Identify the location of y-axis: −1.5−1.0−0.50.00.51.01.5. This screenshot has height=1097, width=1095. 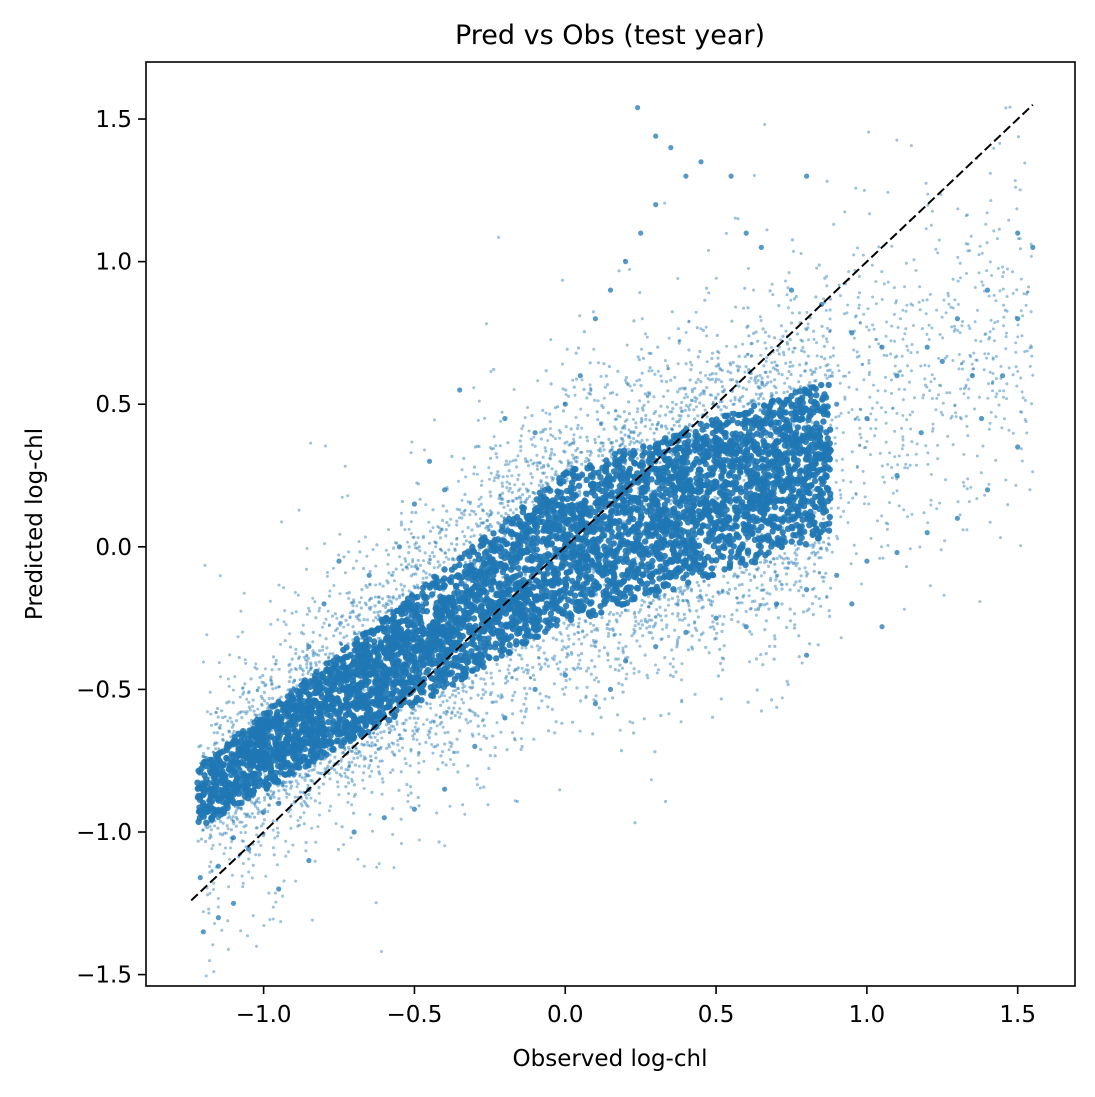
(111, 548).